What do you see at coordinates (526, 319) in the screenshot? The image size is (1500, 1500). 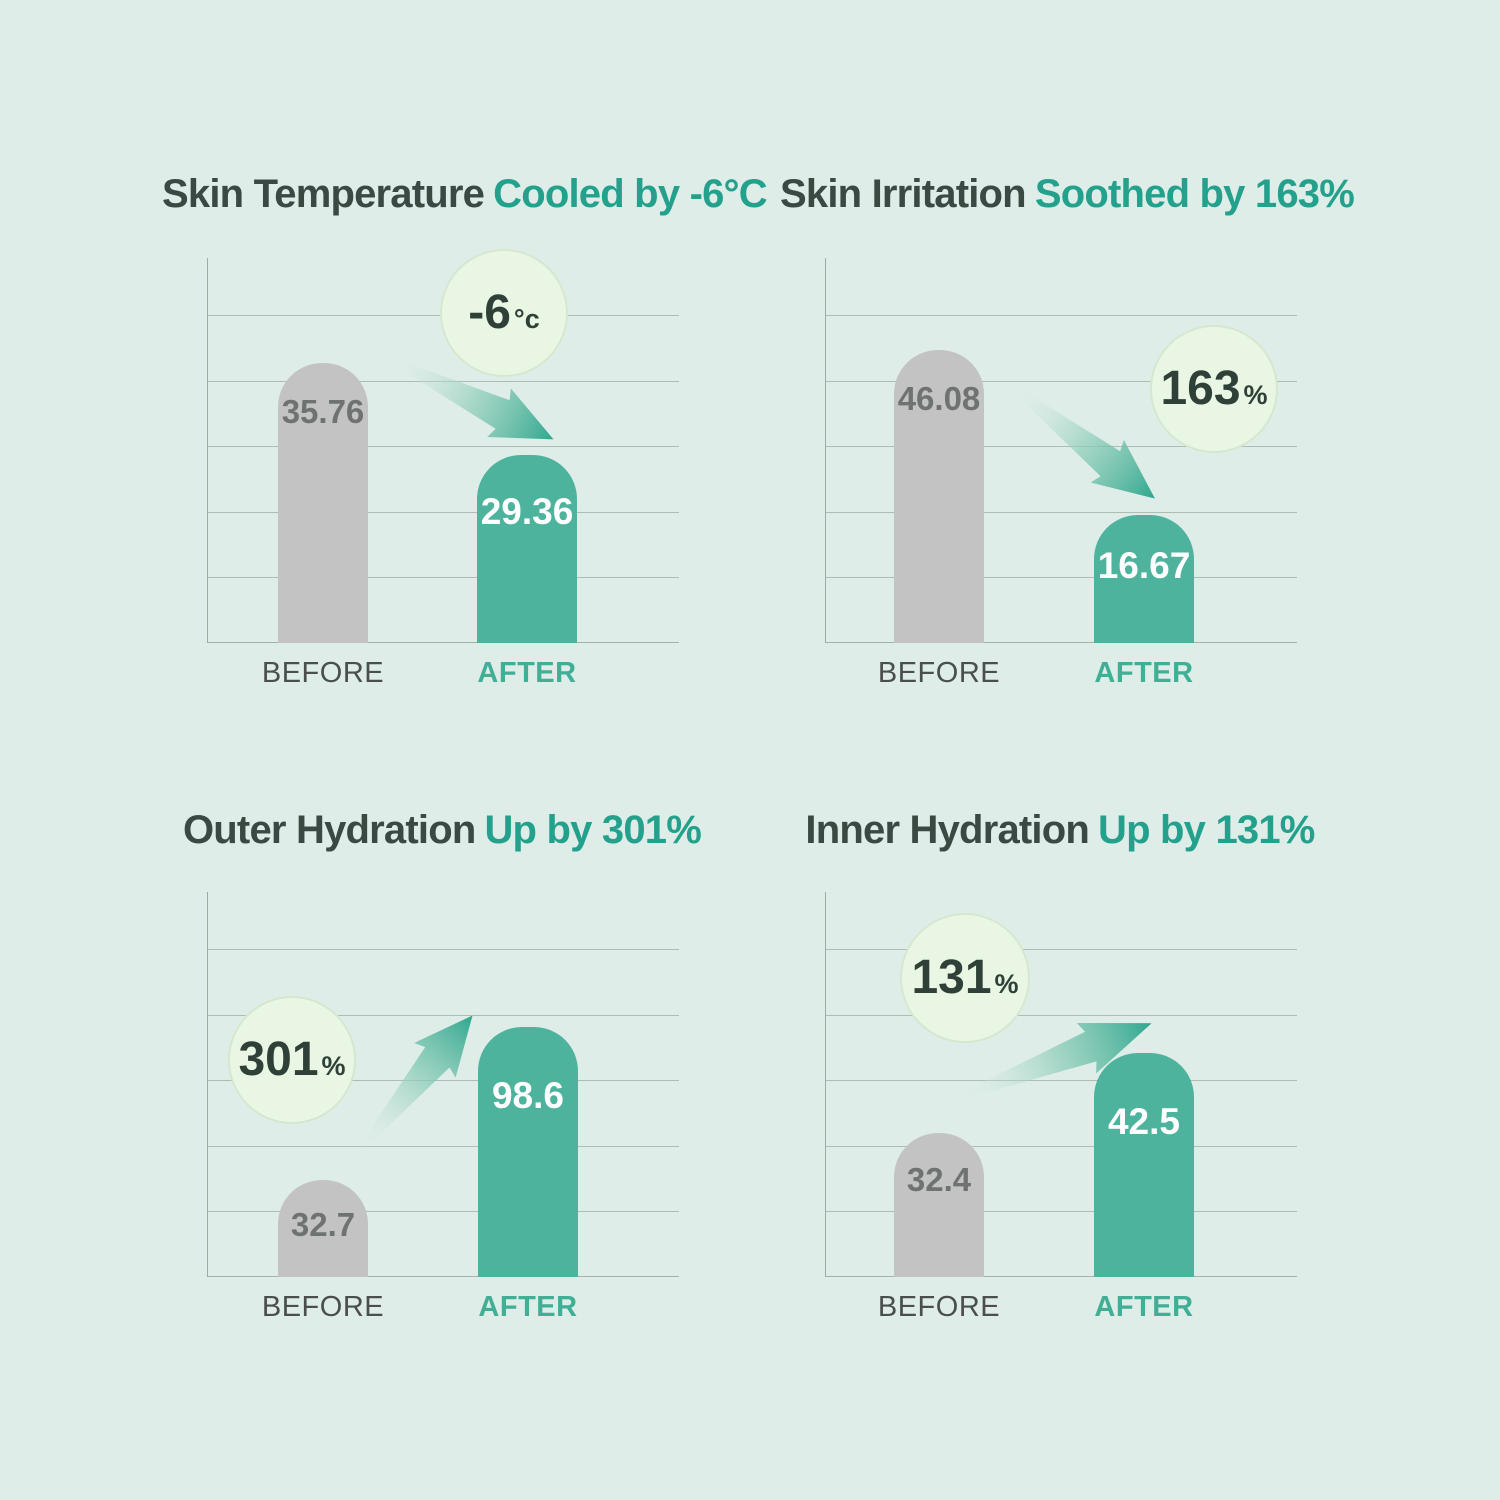 I see `callout-unit: °c` at bounding box center [526, 319].